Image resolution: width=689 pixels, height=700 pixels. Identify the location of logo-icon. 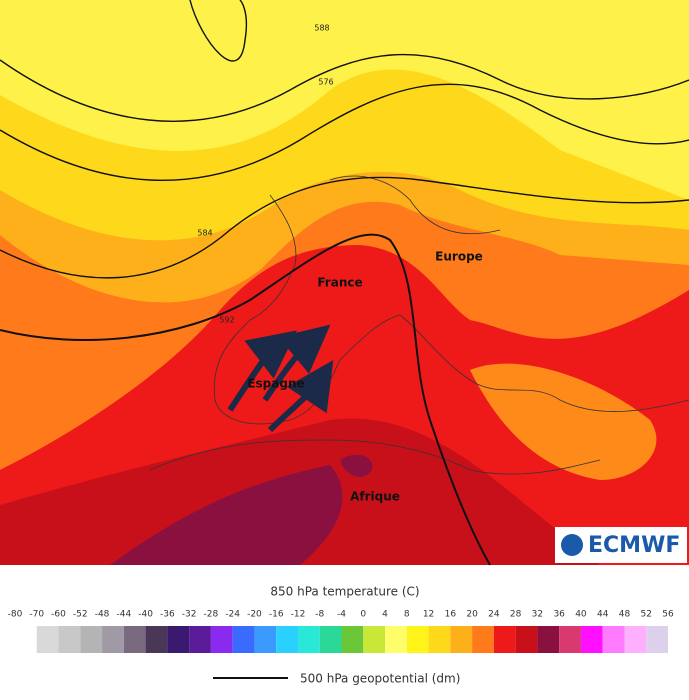
(572, 545).